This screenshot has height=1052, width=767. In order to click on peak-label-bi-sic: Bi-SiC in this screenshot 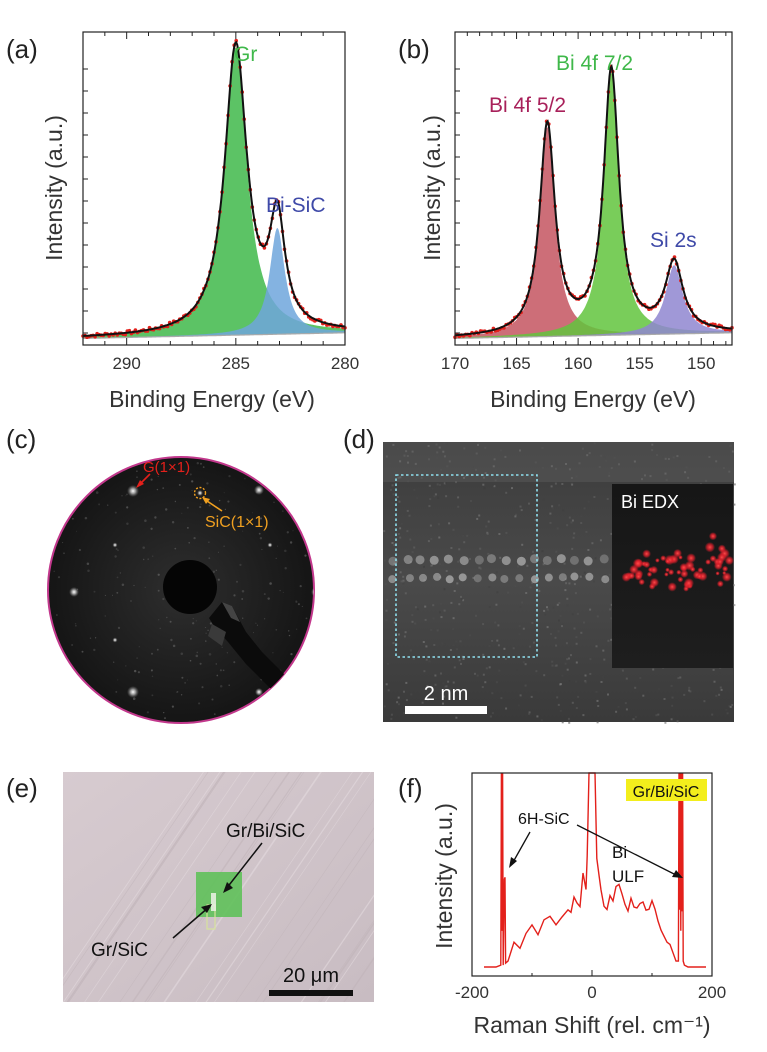, I will do `click(296, 205)`.